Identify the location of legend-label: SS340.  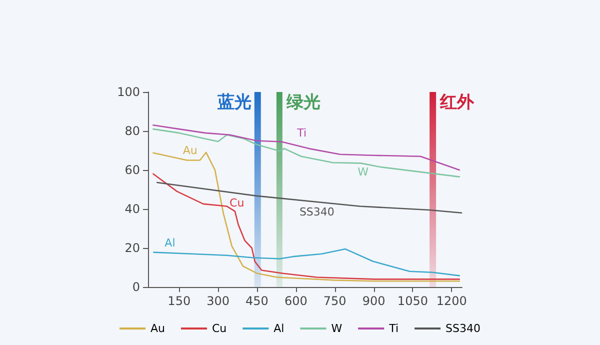
(463, 328).